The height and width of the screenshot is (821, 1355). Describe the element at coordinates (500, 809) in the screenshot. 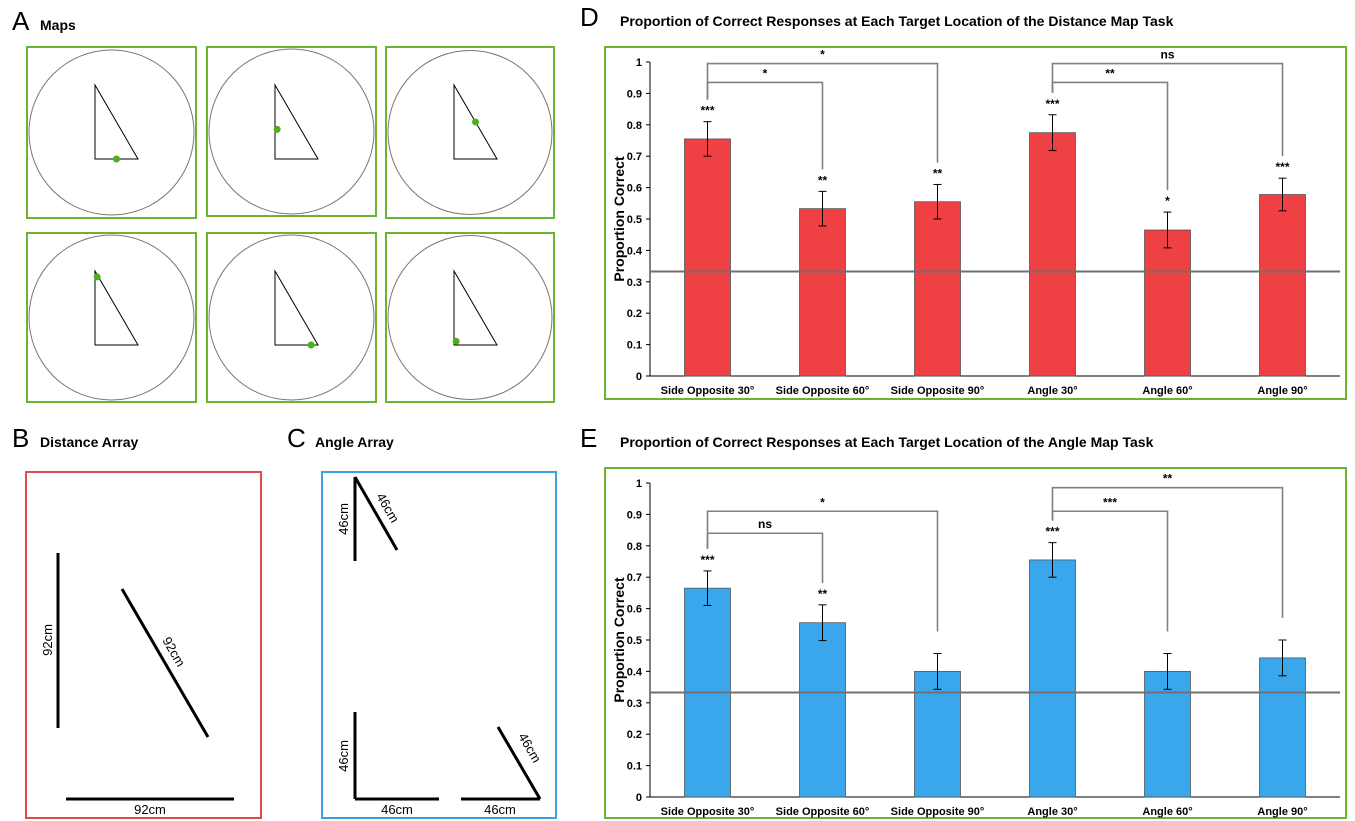

I see `angle-bottom-horizontal-right-label: 46cm` at that location.